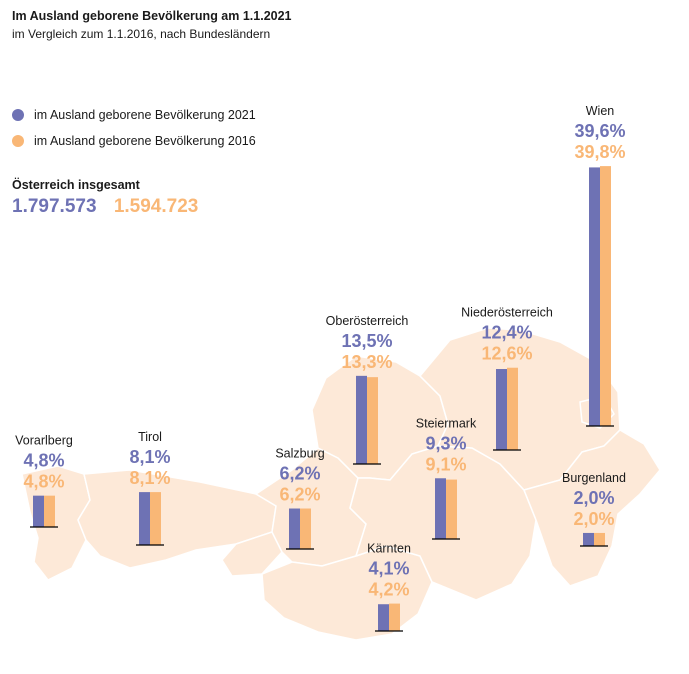 The image size is (689, 674). I want to click on legend-dot-2021, so click(18, 115).